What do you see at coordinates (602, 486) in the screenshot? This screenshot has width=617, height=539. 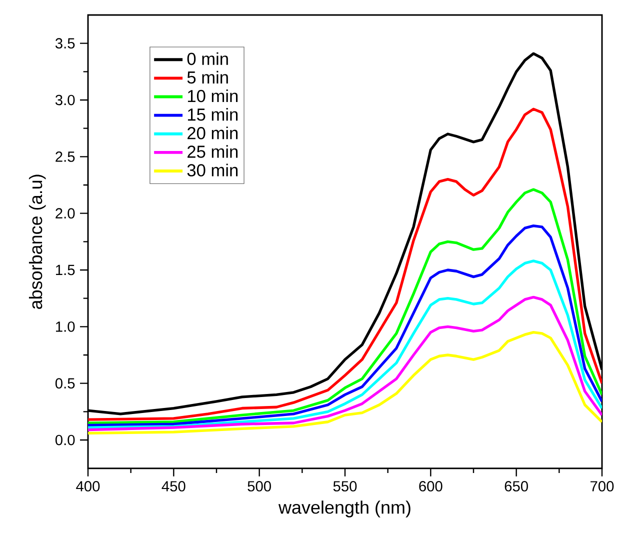 I see `x-tick-label: 700` at bounding box center [602, 486].